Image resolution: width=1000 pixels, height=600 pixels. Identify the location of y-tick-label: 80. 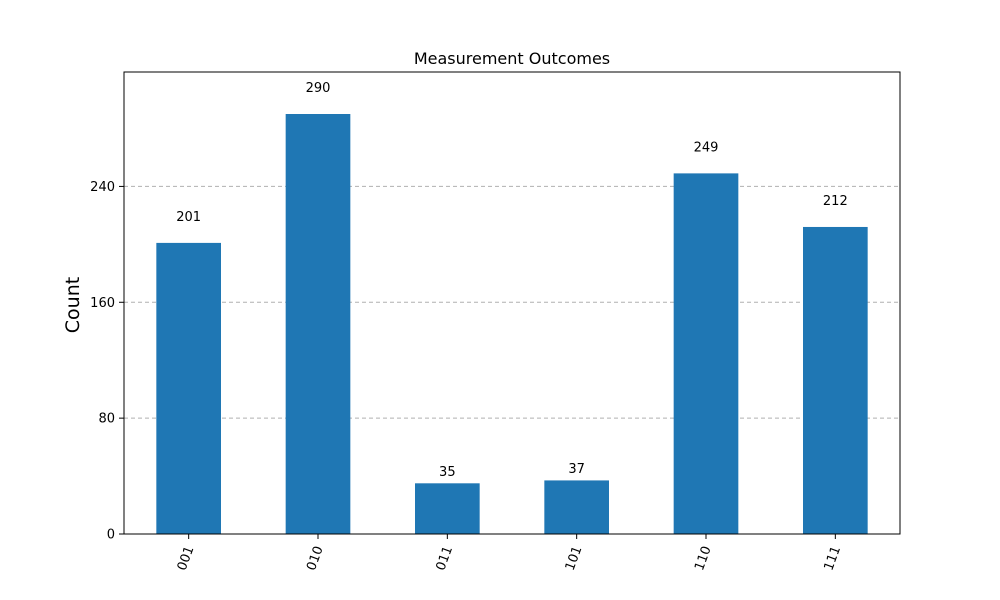
(106, 419).